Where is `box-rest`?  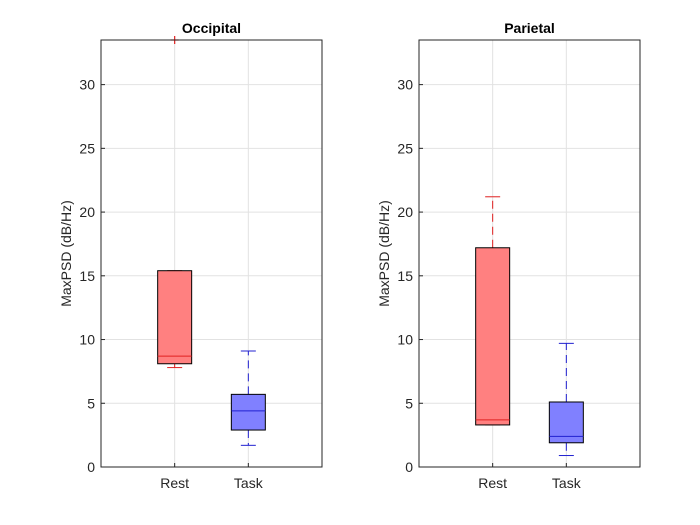 box-rest is located at coordinates (493, 311).